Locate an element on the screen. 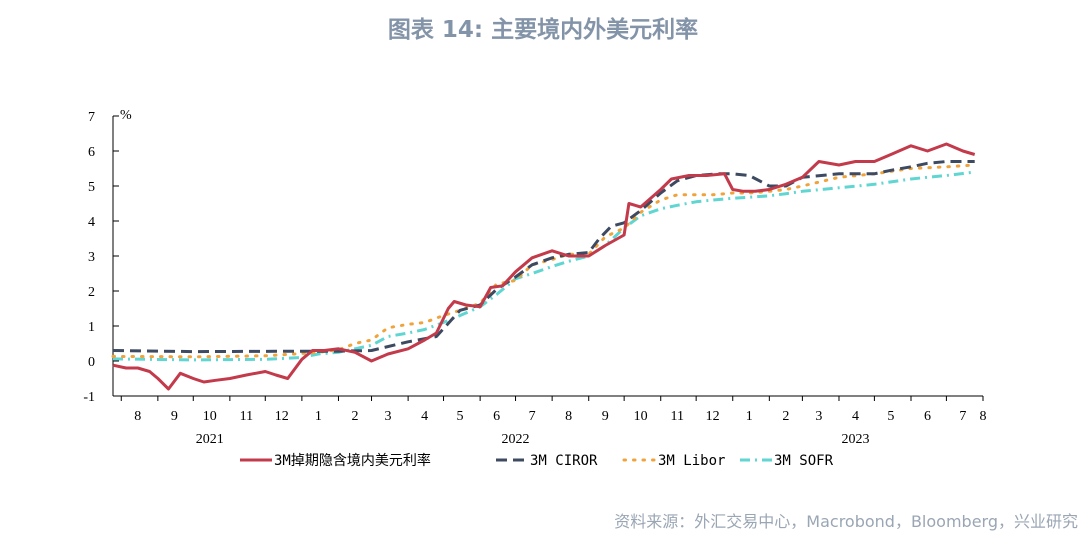 The width and height of the screenshot is (1086, 541). y-tick-label: 3 is located at coordinates (91, 257).